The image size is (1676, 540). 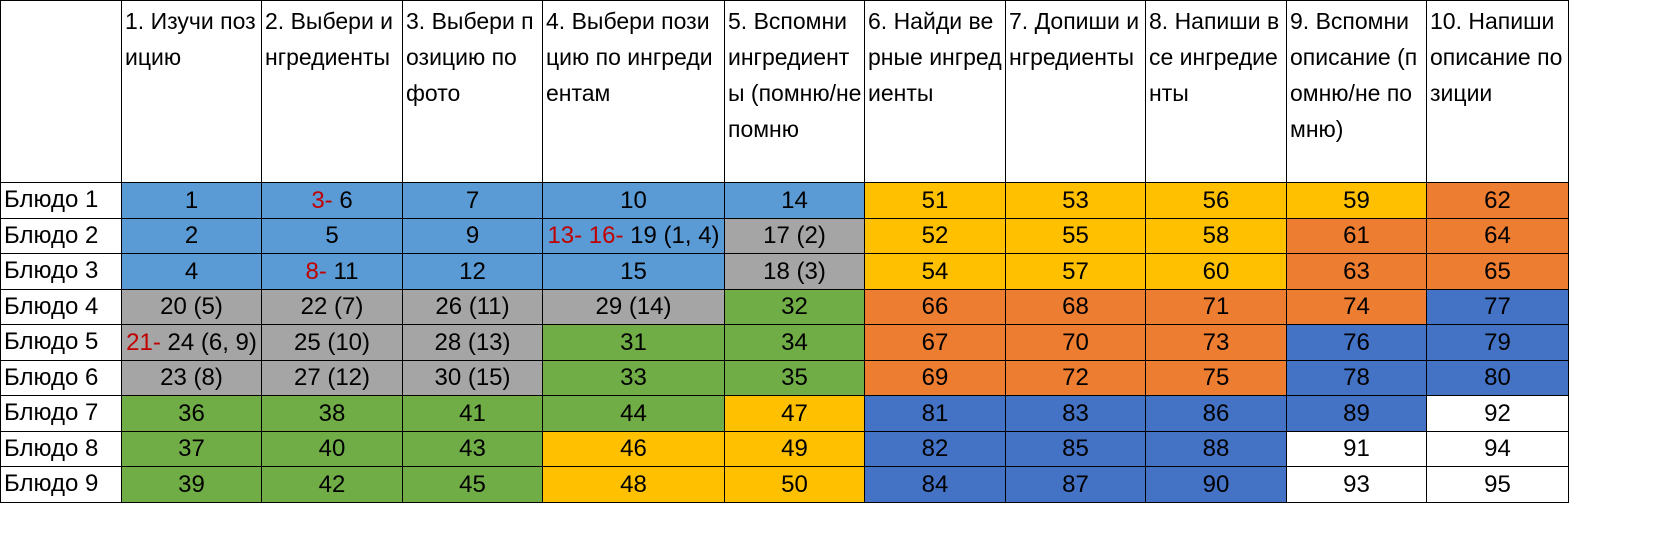 What do you see at coordinates (794, 271) in the screenshot?
I see `table-cell: 18 (3)` at bounding box center [794, 271].